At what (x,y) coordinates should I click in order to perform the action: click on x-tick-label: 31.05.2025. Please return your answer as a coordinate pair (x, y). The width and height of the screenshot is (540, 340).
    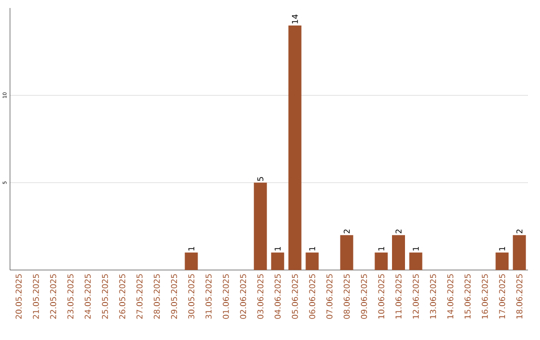
    Looking at the image, I should click on (209, 296).